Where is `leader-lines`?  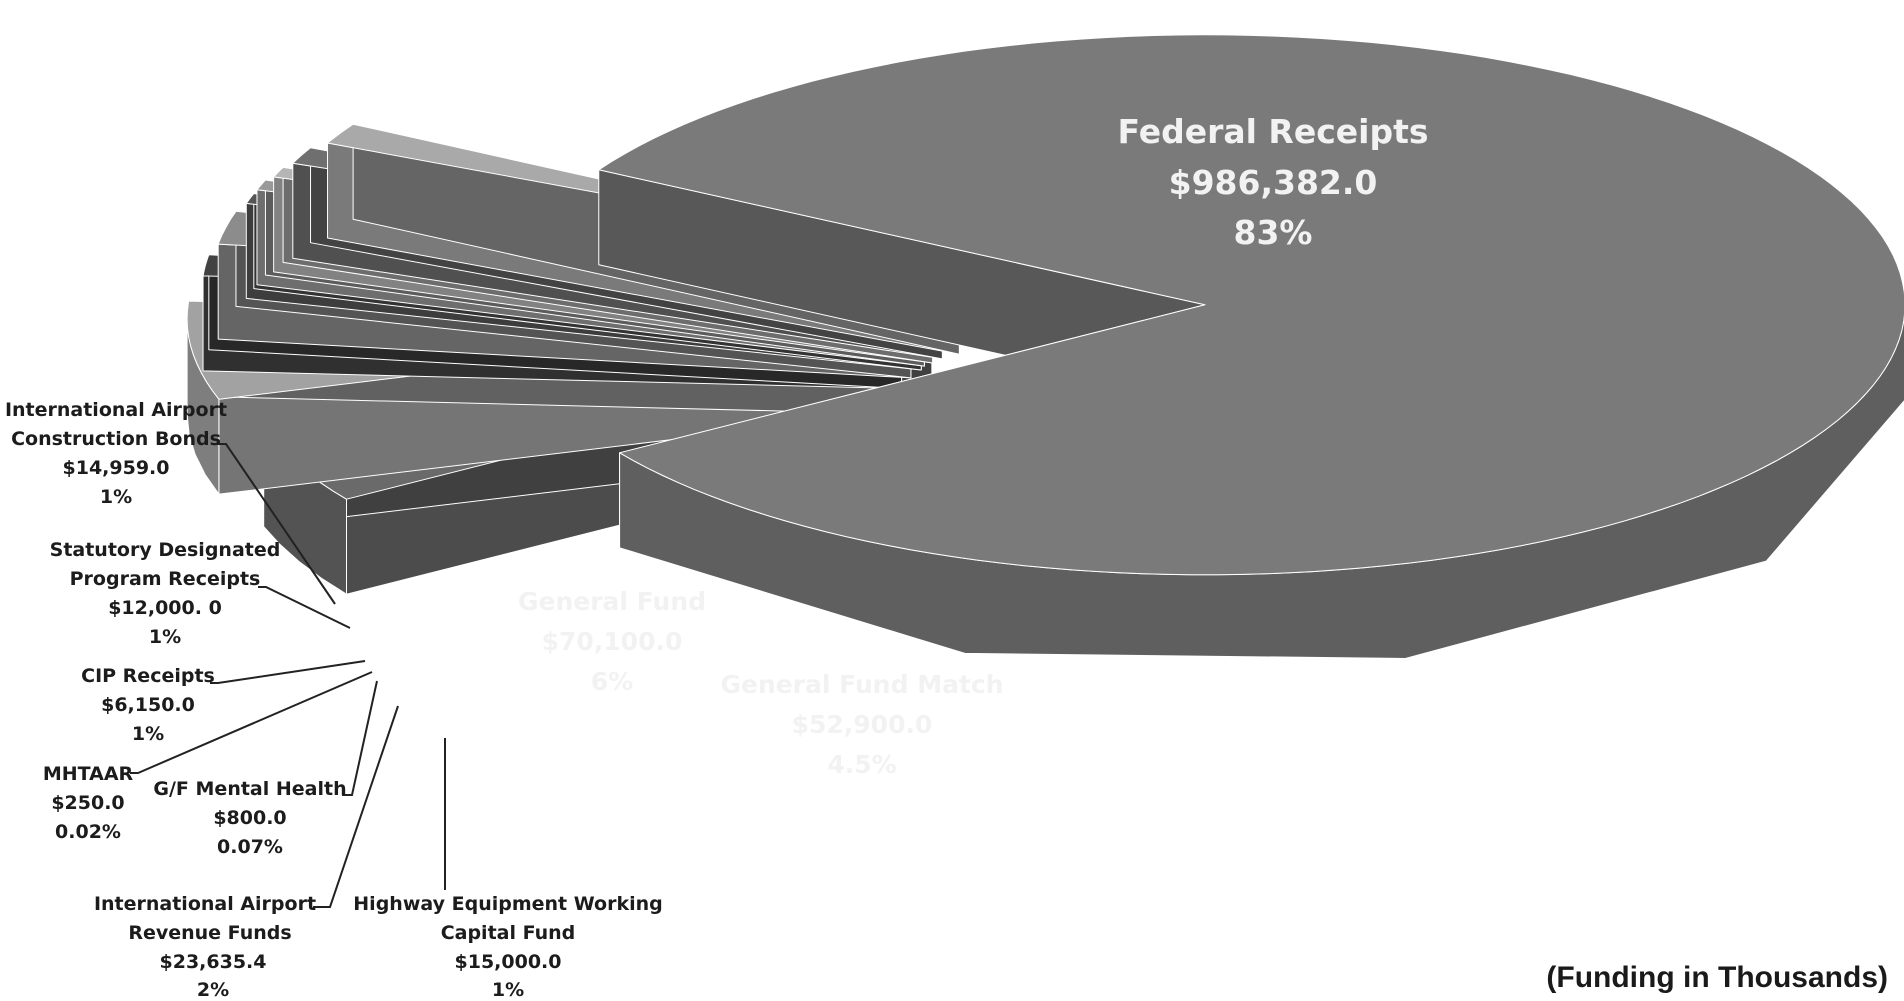 leader-lines is located at coordinates (288, 675).